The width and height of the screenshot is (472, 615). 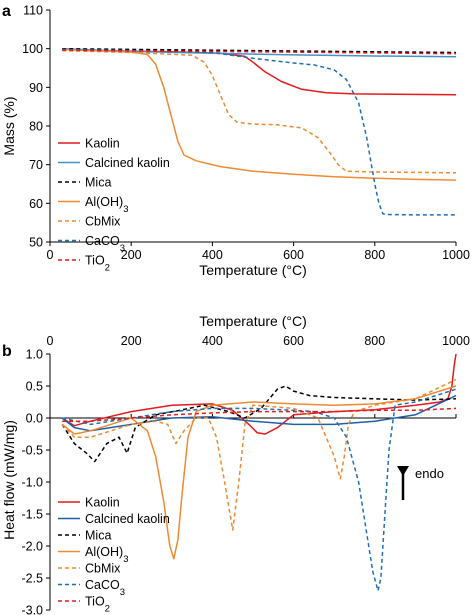 What do you see at coordinates (6, 11) in the screenshot?
I see `panel-a-label: a` at bounding box center [6, 11].